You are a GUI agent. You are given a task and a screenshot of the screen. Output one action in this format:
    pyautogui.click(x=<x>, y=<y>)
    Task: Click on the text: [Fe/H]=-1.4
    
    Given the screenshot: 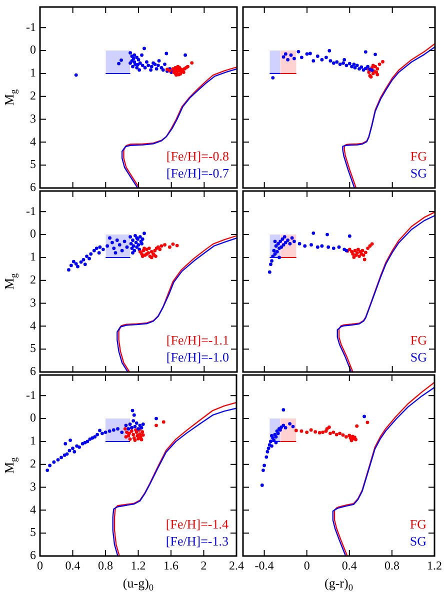 What is the action you would take?
    pyautogui.click(x=197, y=524)
    